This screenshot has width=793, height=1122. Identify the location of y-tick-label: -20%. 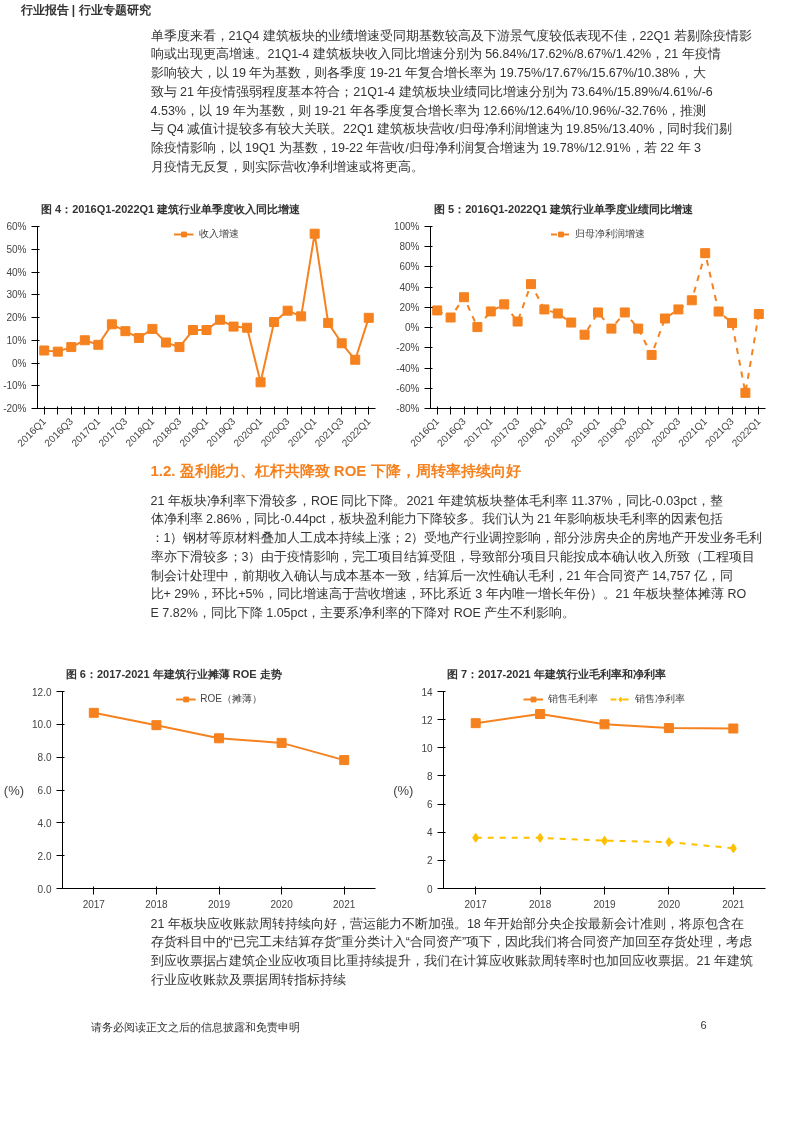
(408, 348).